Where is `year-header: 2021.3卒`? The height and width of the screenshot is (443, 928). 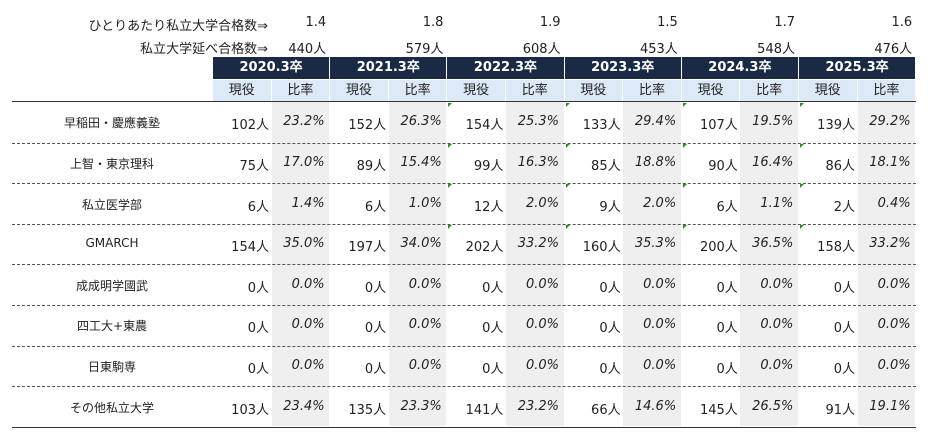
year-header: 2021.3卒 is located at coordinates (388, 68).